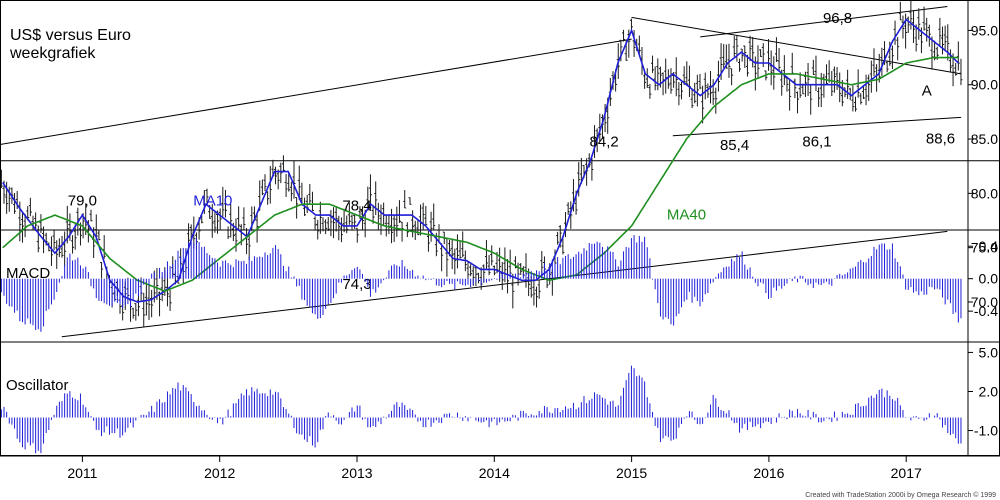  I want to click on annotation: MA40, so click(686, 214).